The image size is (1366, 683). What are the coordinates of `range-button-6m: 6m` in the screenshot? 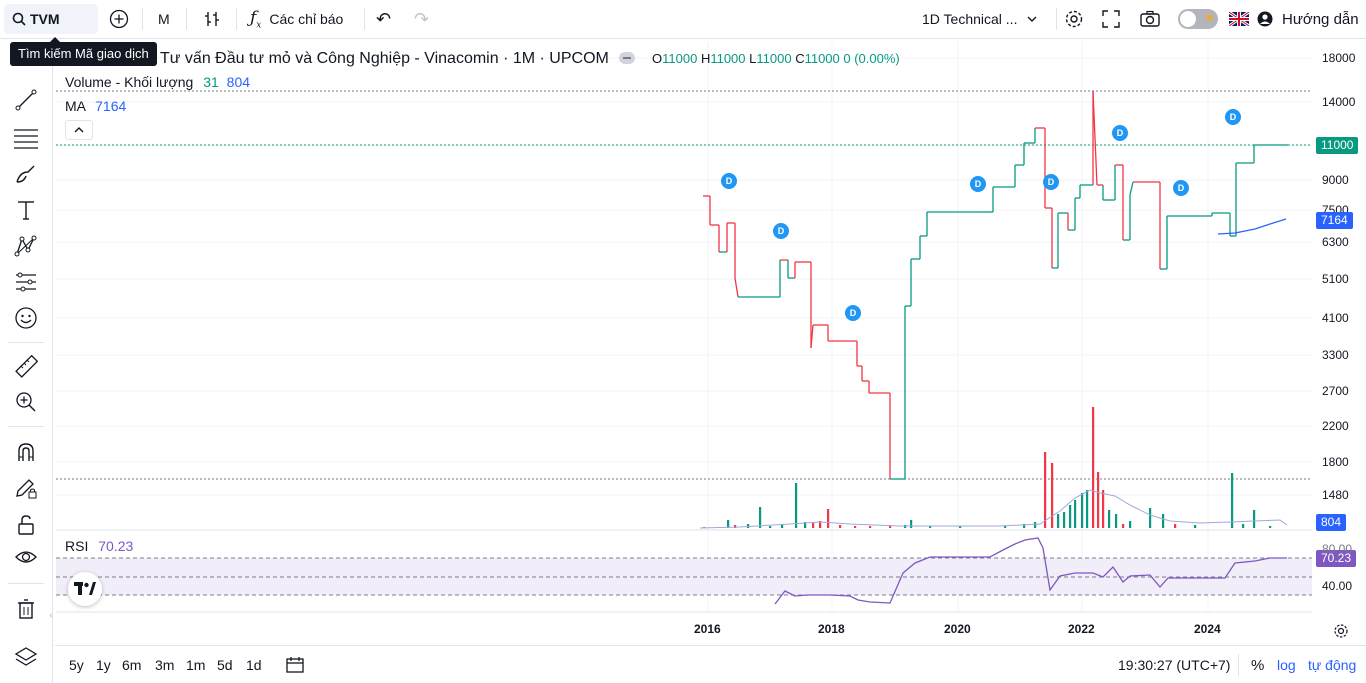 It's located at (132, 665).